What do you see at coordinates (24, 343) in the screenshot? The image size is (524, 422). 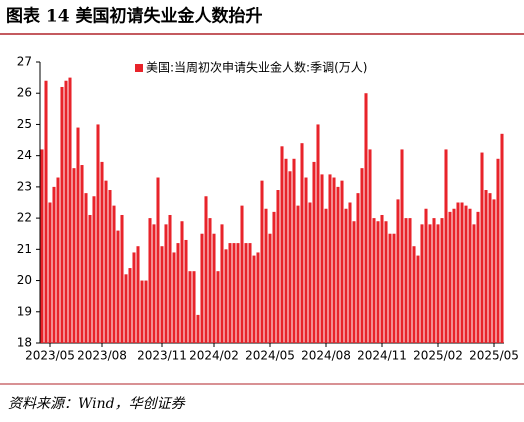 I see `y-tick-label: 18` at bounding box center [24, 343].